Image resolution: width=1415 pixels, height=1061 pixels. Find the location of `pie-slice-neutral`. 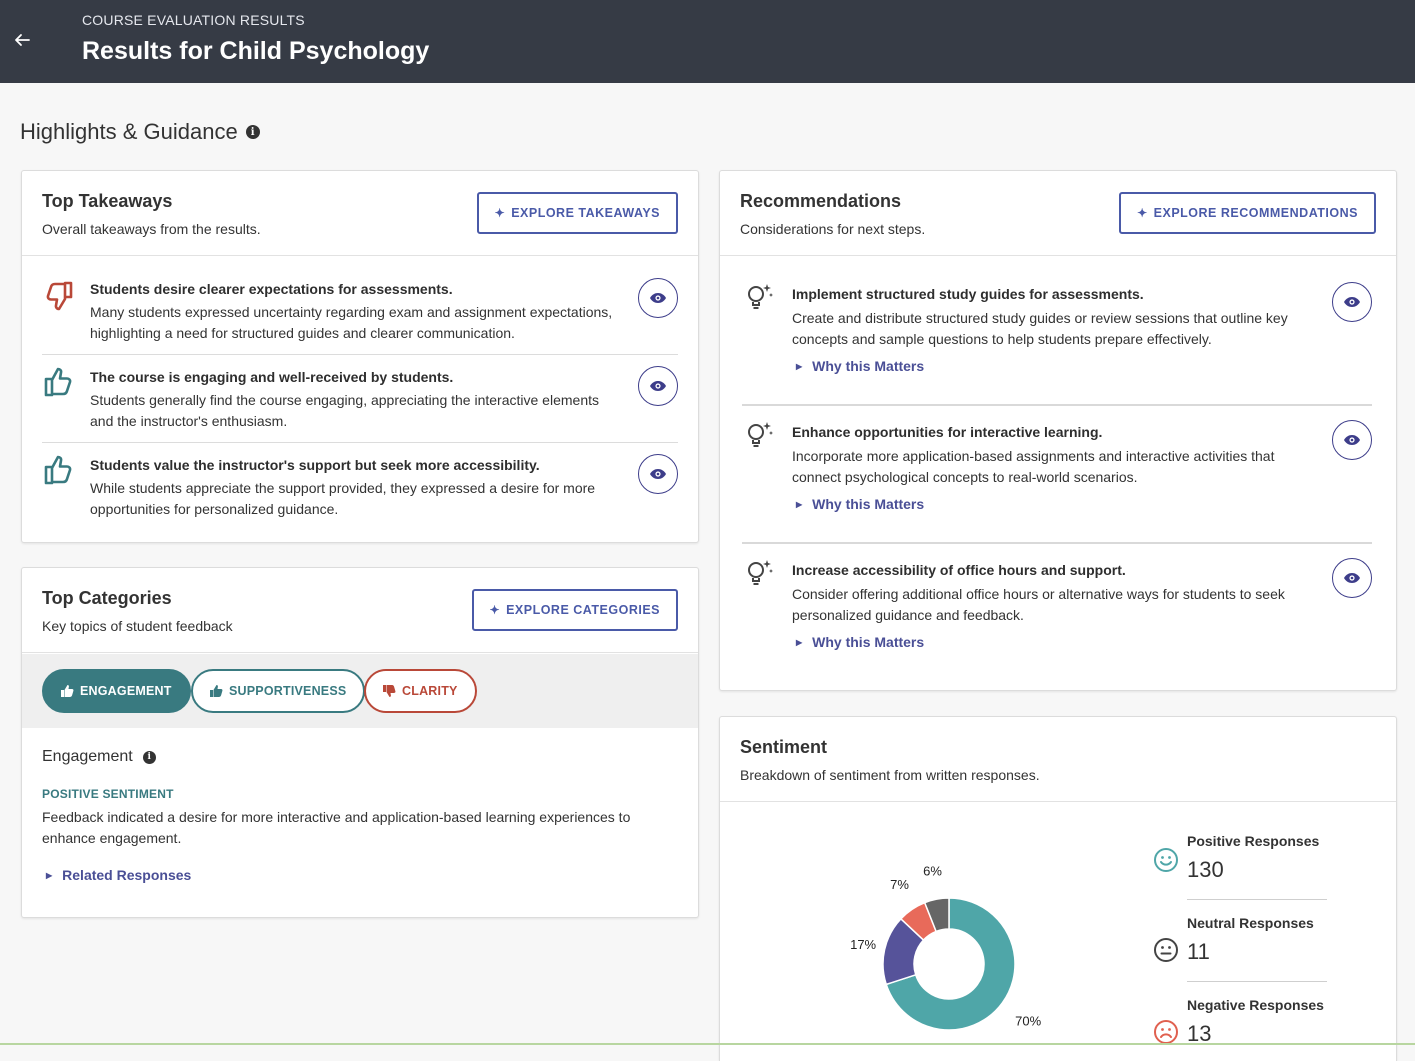

pie-slice-neutral is located at coordinates (936, 915).